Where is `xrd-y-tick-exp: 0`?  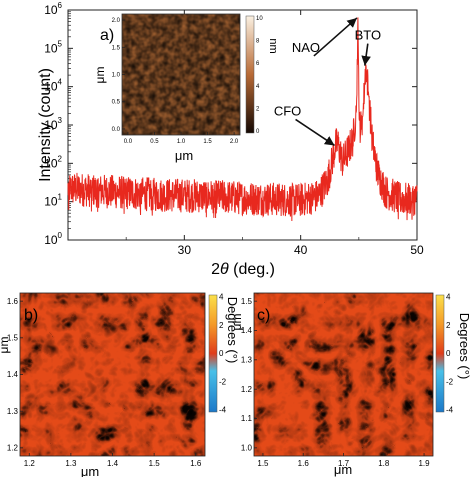 xrd-y-tick-exp: 0 is located at coordinates (60, 235).